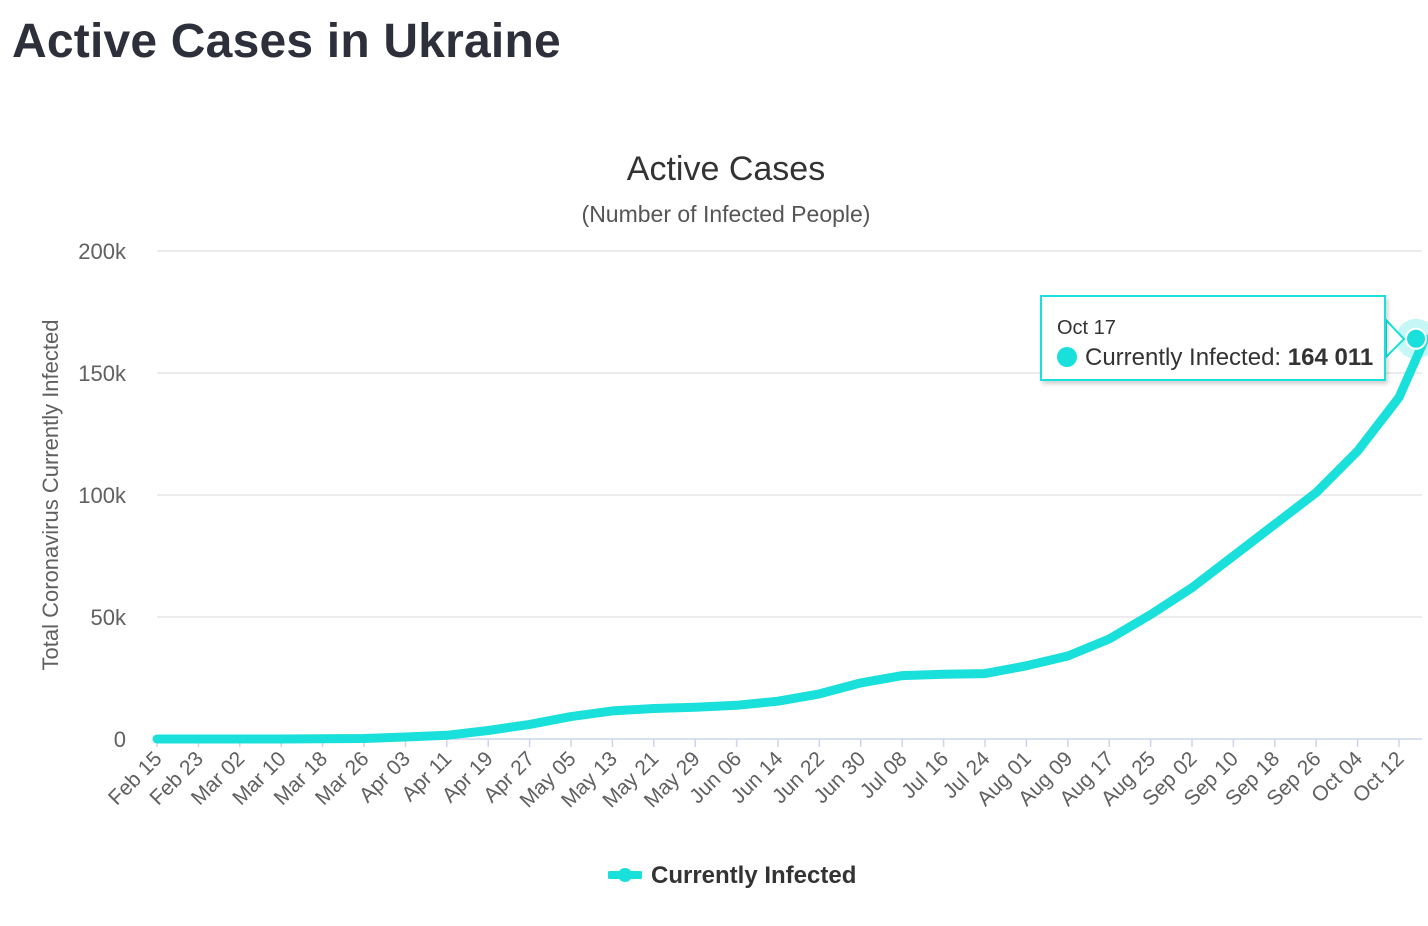  Describe the element at coordinates (1330, 357) in the screenshot. I see `tooltip-value: 164 011` at that location.